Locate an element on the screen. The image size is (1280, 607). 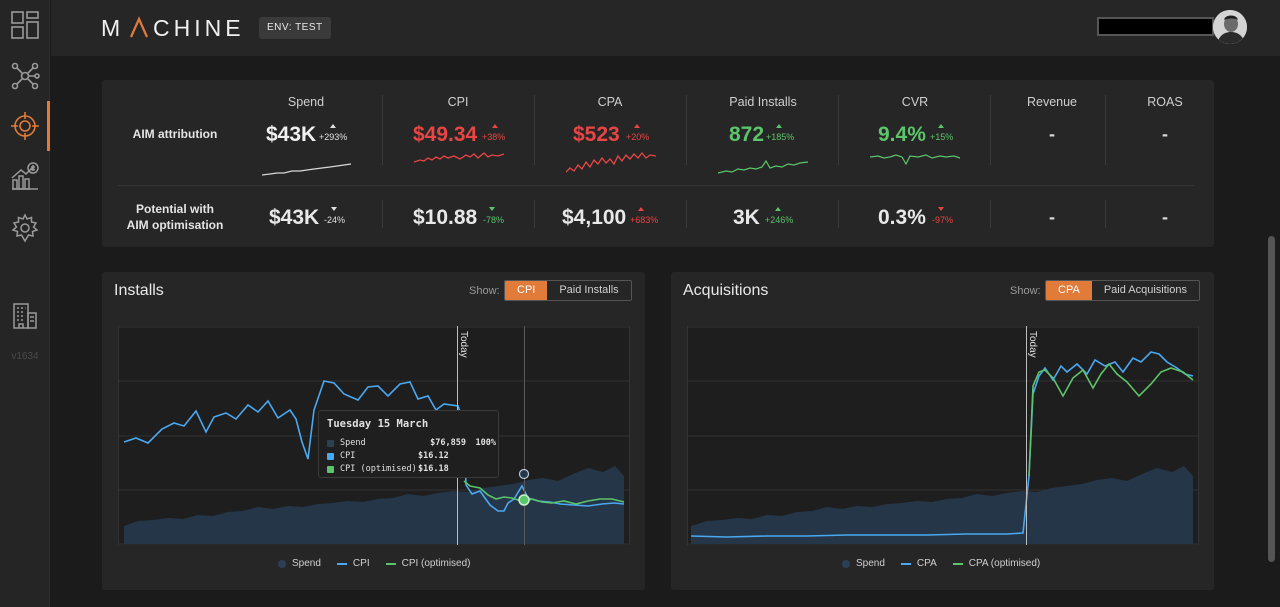
col-title-paid-installs: Paid Installs is located at coordinates (763, 102).